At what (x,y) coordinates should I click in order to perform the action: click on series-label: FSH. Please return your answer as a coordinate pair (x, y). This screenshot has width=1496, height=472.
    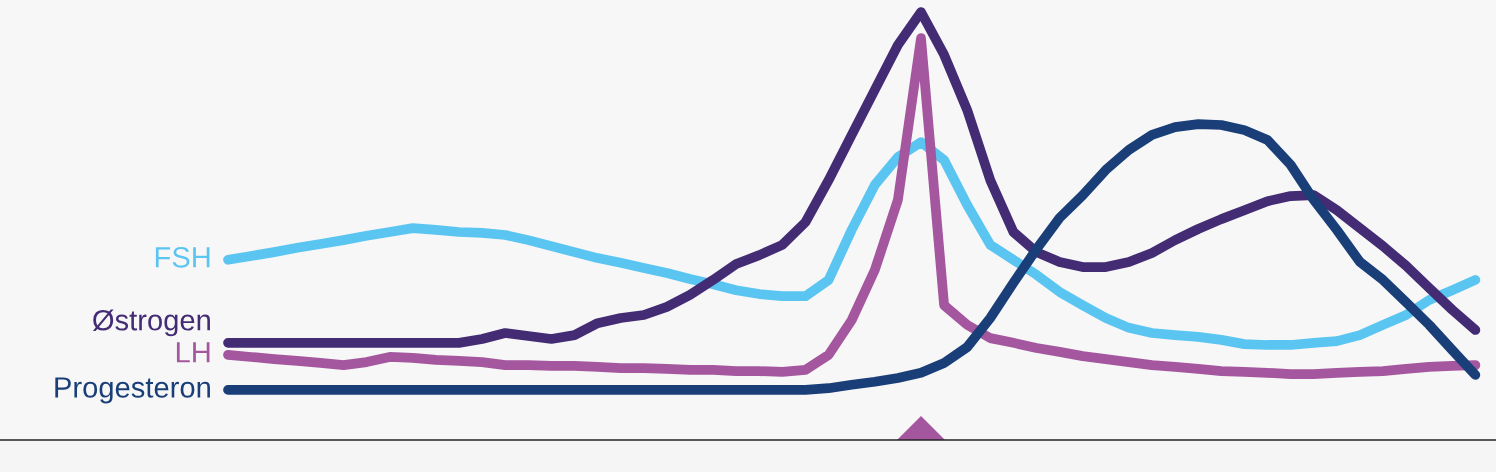
    Looking at the image, I should click on (182, 257).